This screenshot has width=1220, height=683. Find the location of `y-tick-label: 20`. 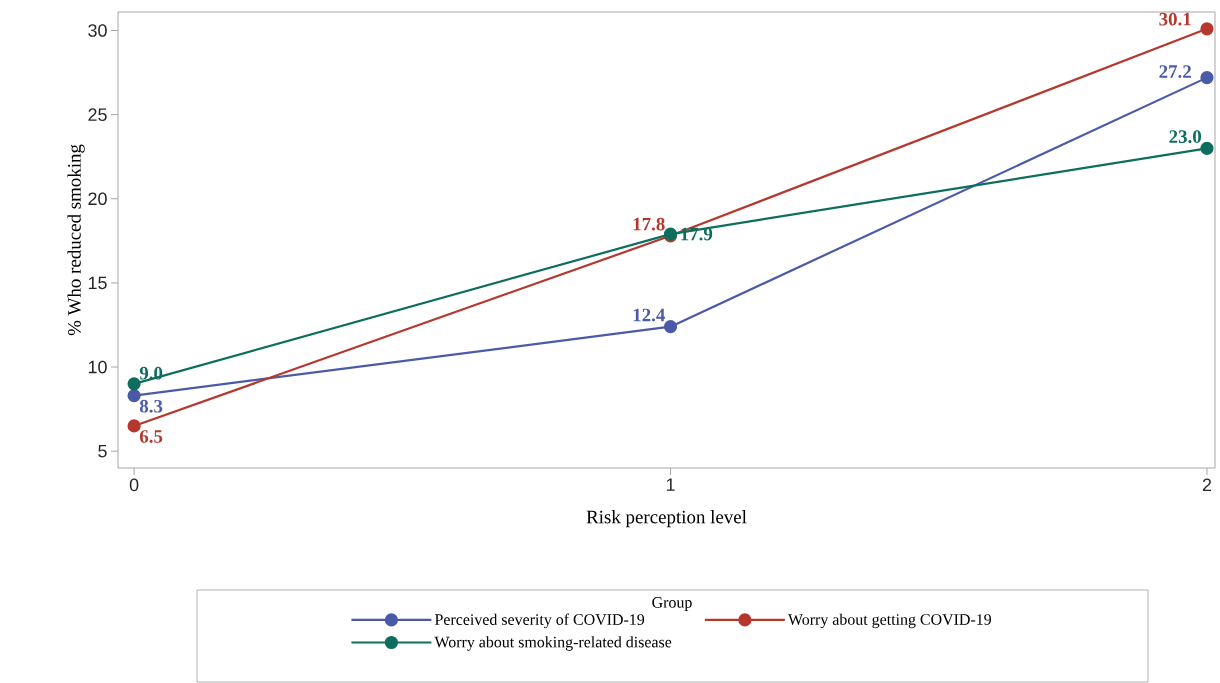

y-tick-label: 20 is located at coordinates (97, 199).